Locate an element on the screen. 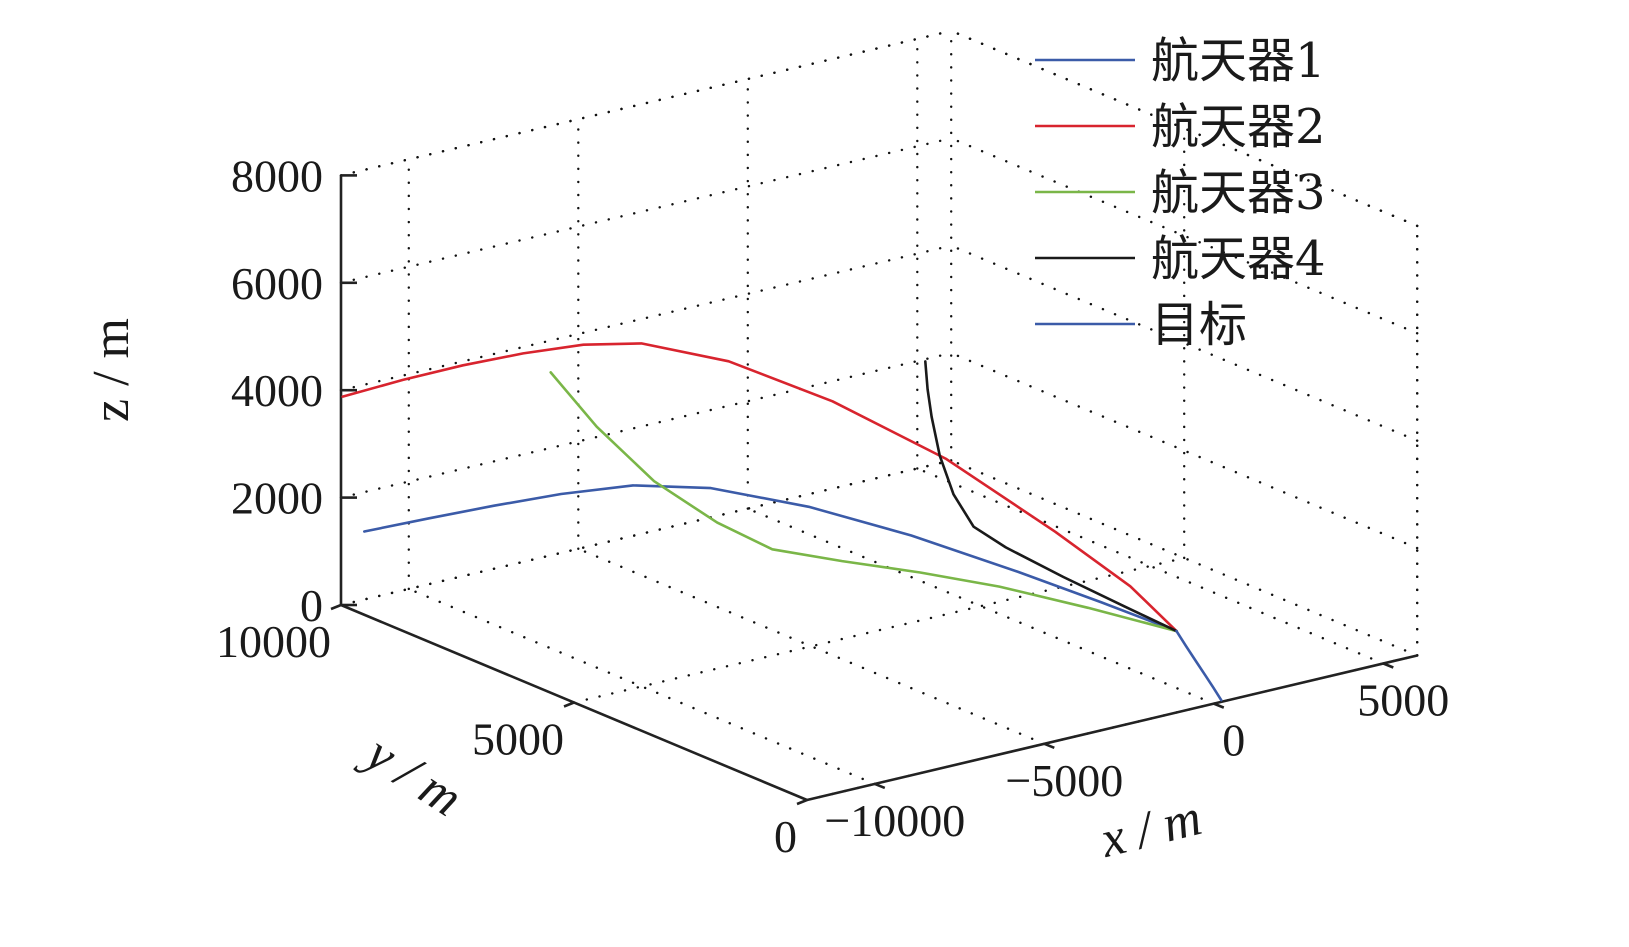 This screenshot has width=1629, height=947. z-axis-label: z / m is located at coordinates (111, 370).